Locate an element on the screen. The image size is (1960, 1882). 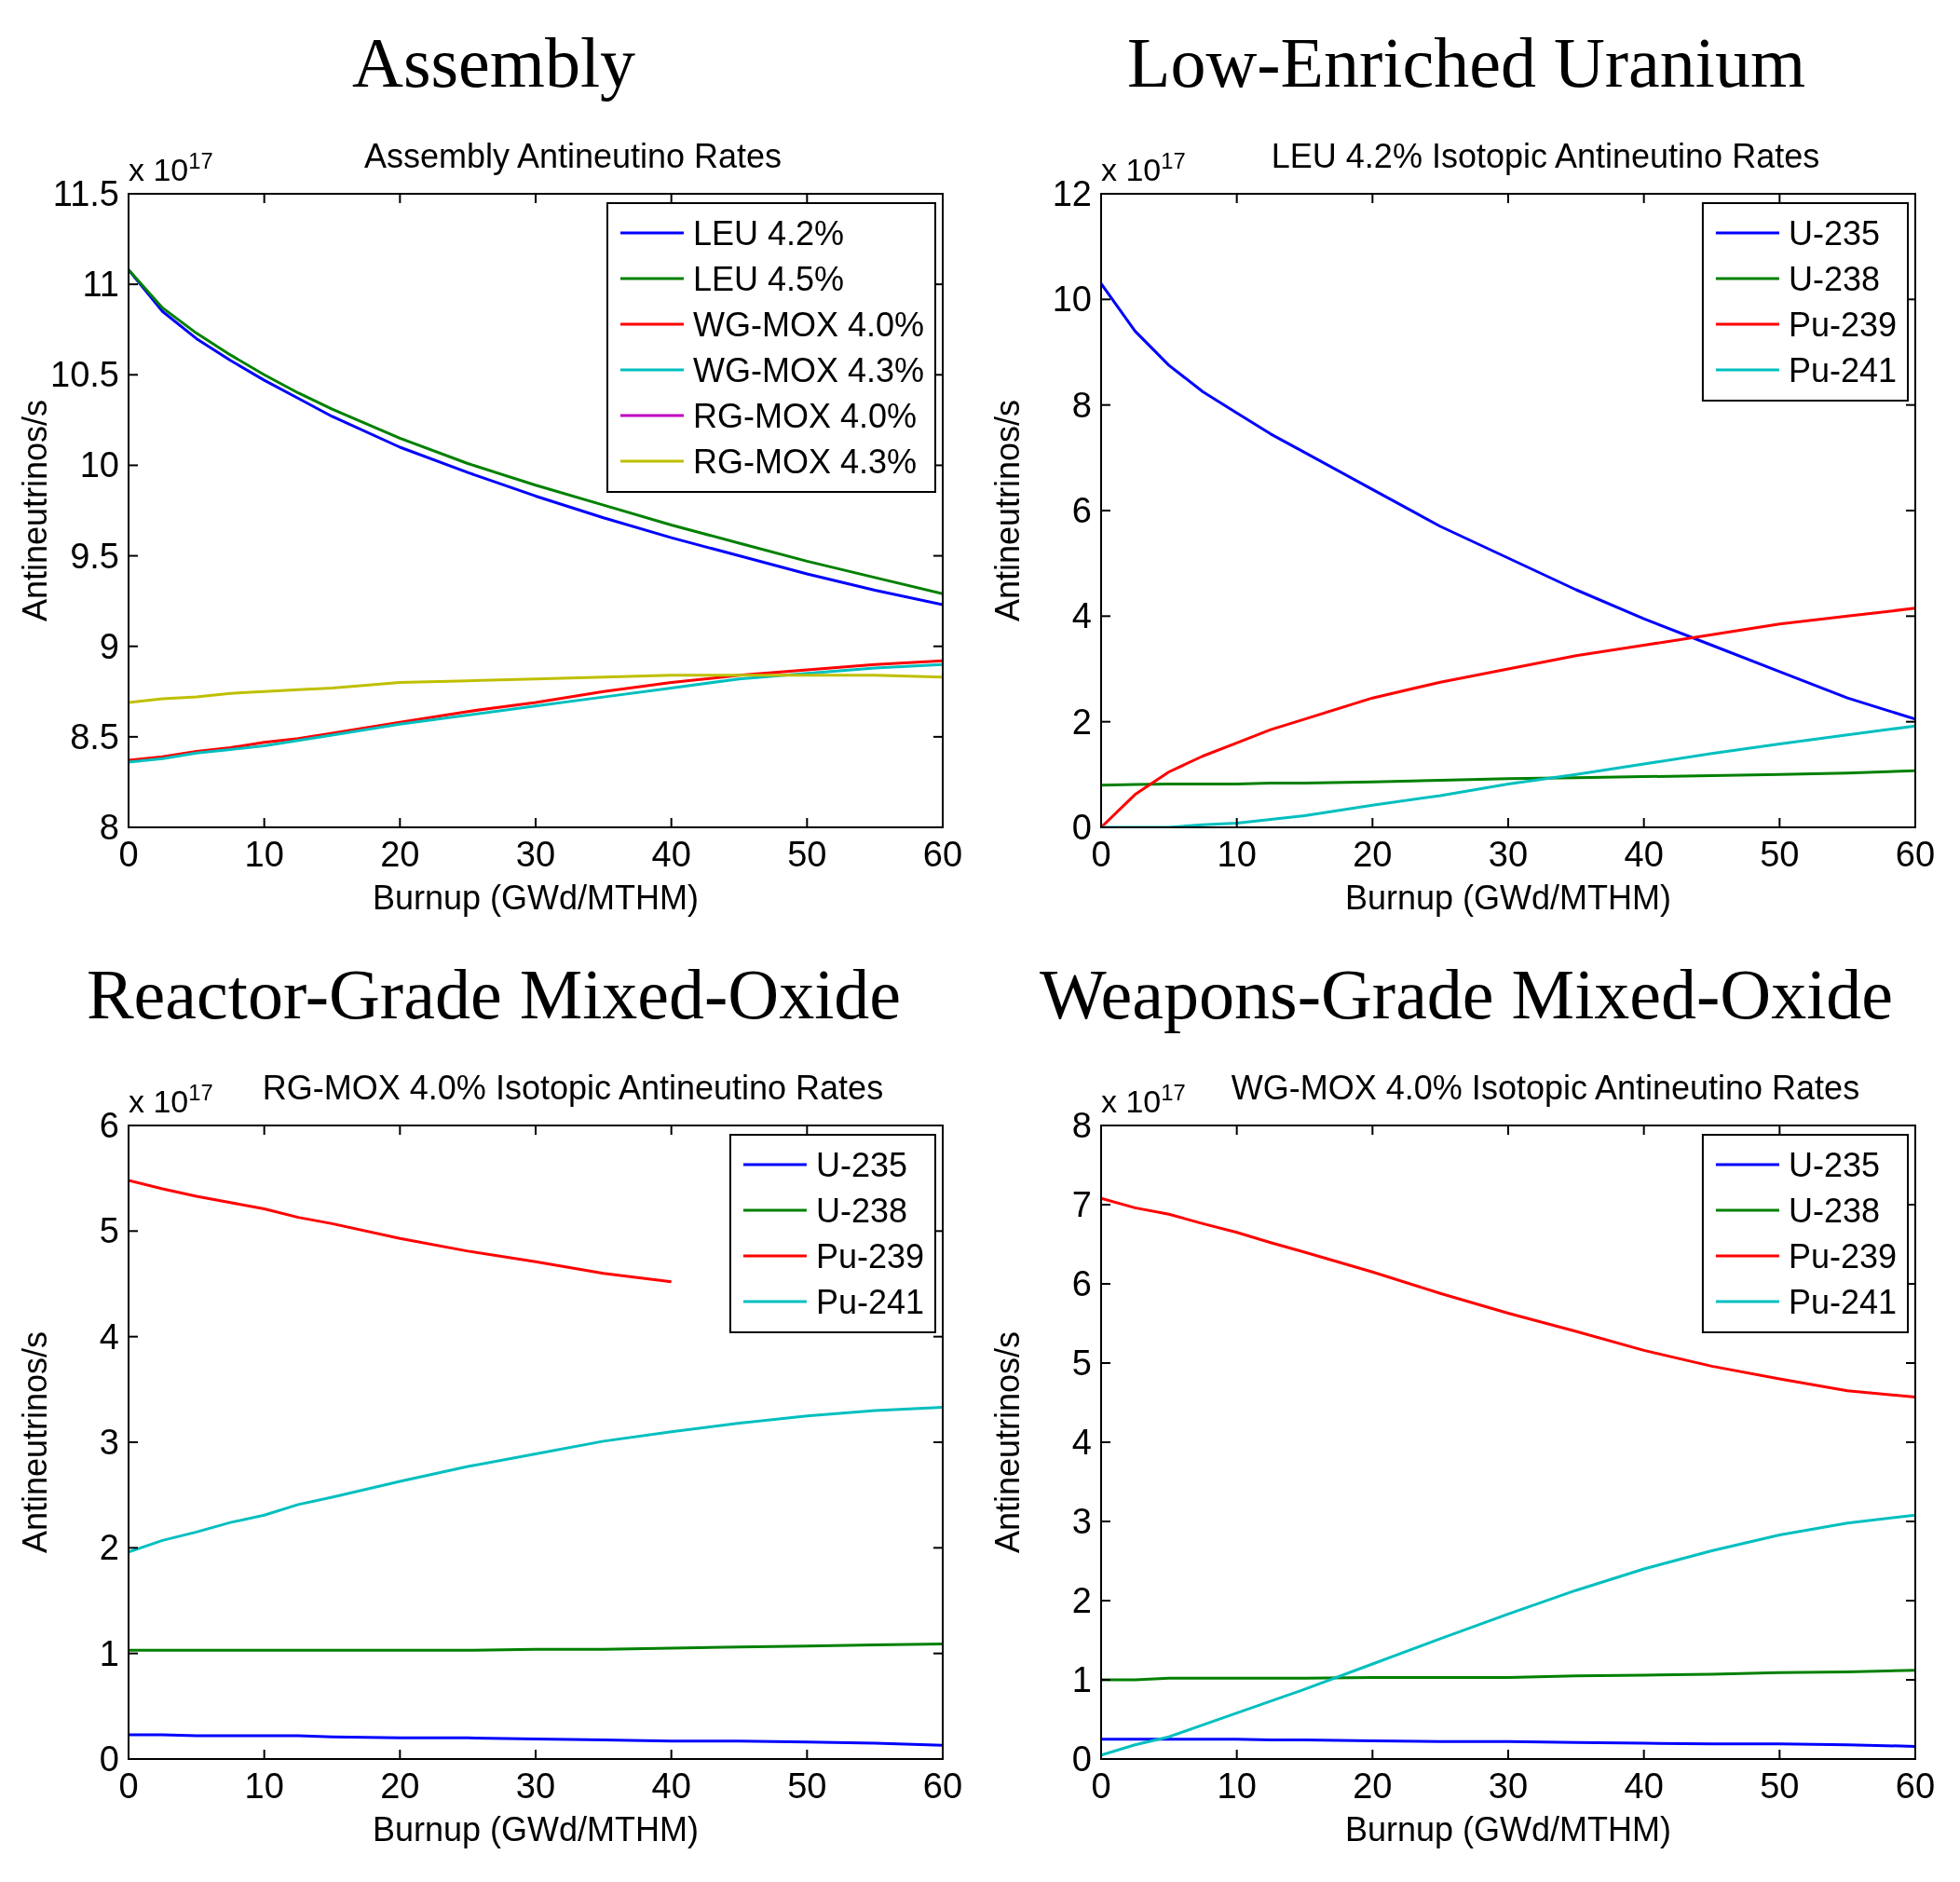
chart-title: Reactor-Grade Mixed-Oxide is located at coordinates (494, 994).